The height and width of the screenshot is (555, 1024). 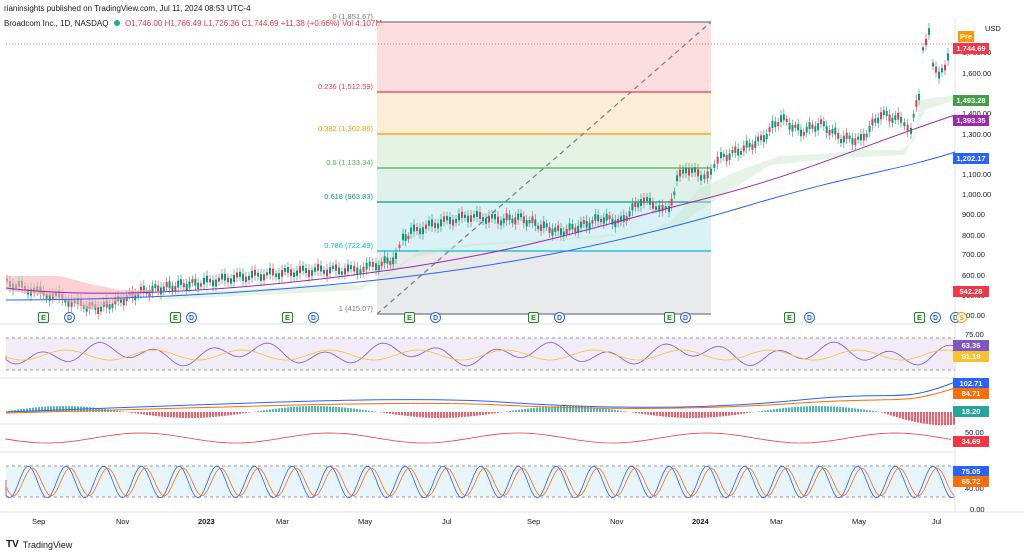 What do you see at coordinates (56, 23) in the screenshot?
I see `symbol-name: Broadcom Inc., 1D, NASDAQ` at bounding box center [56, 23].